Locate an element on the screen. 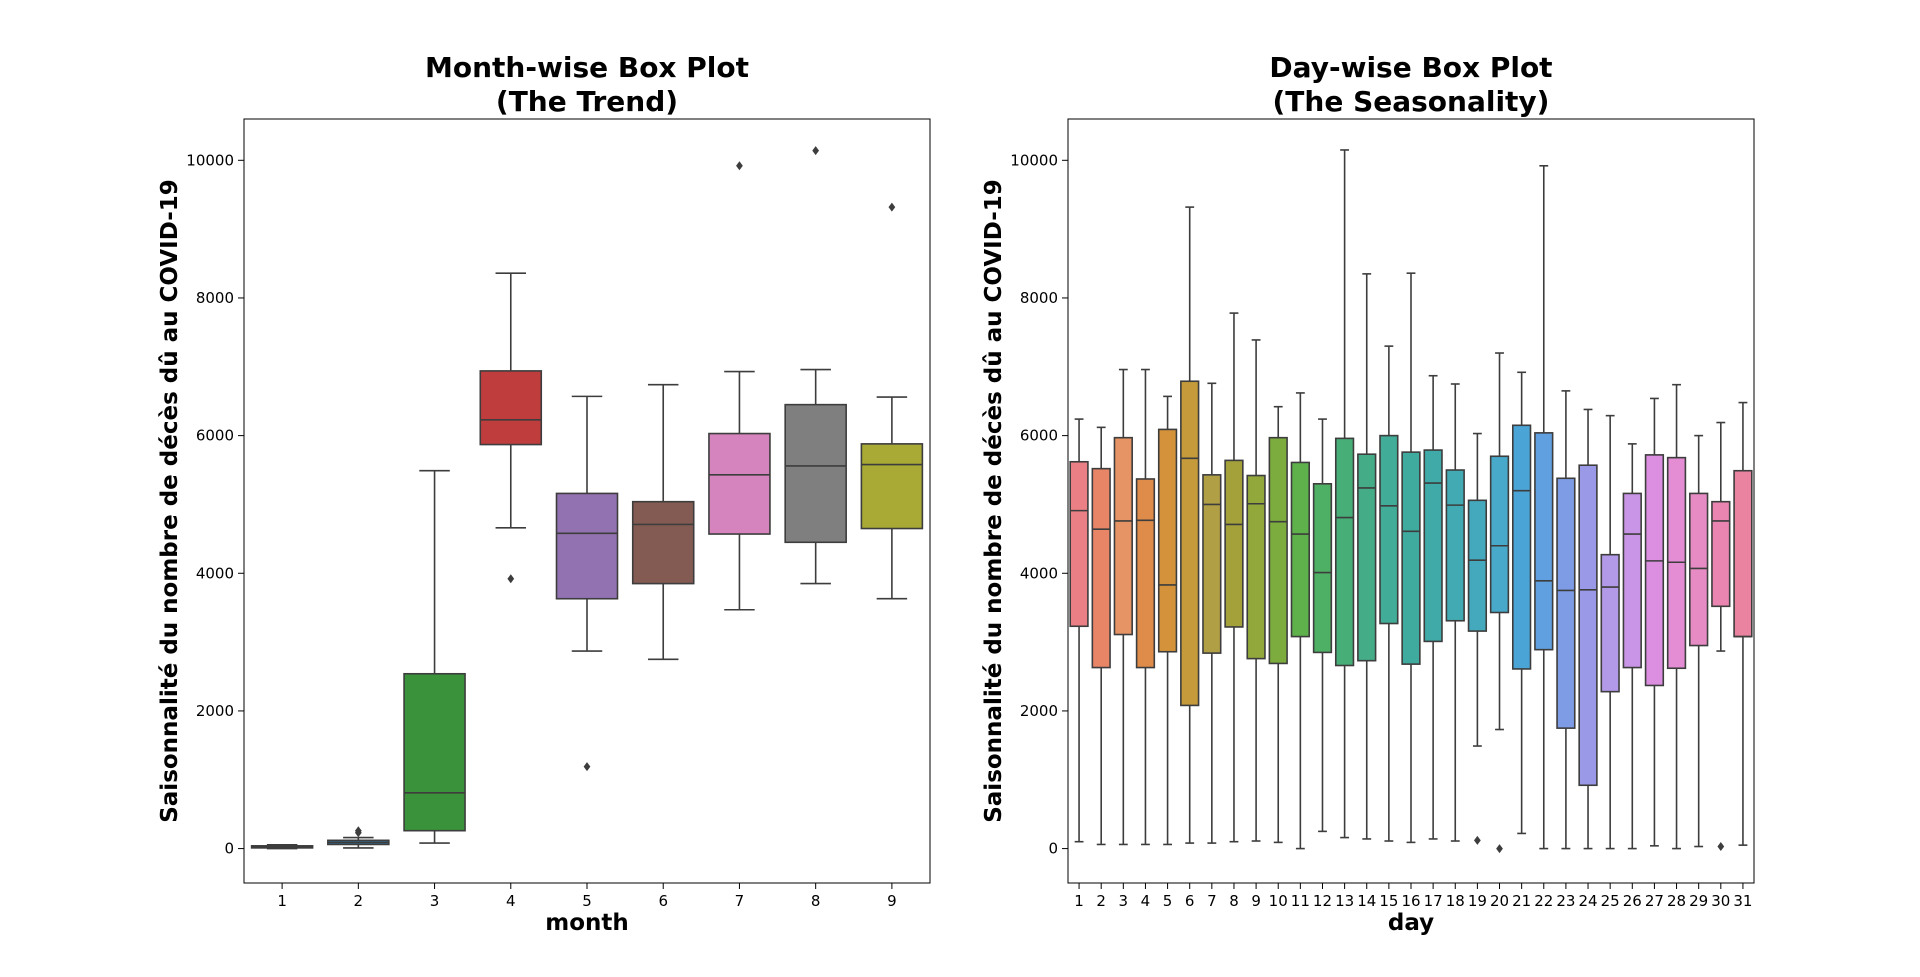 The height and width of the screenshot is (977, 1920). x-tick-label: 11 is located at coordinates (1300, 901).